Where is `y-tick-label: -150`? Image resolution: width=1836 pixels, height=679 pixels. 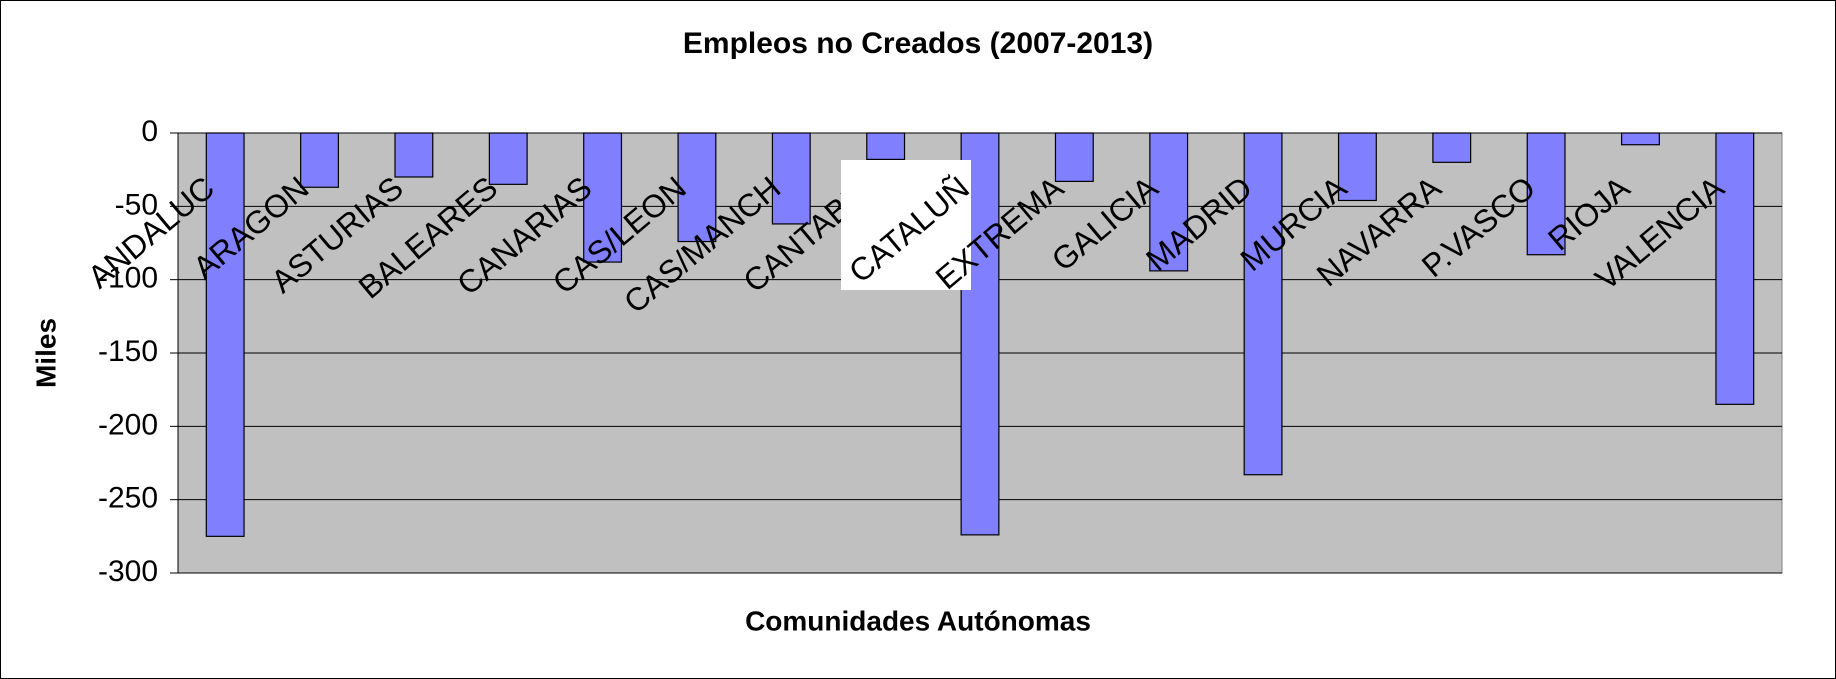 y-tick-label: -150 is located at coordinates (128, 351).